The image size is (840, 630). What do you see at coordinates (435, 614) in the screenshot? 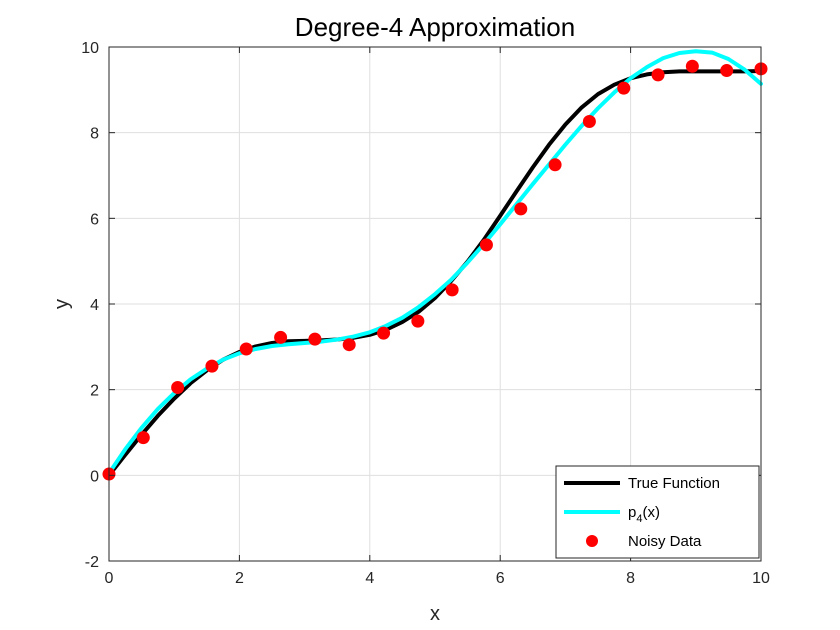
I see `x-axis-label: x` at bounding box center [435, 614].